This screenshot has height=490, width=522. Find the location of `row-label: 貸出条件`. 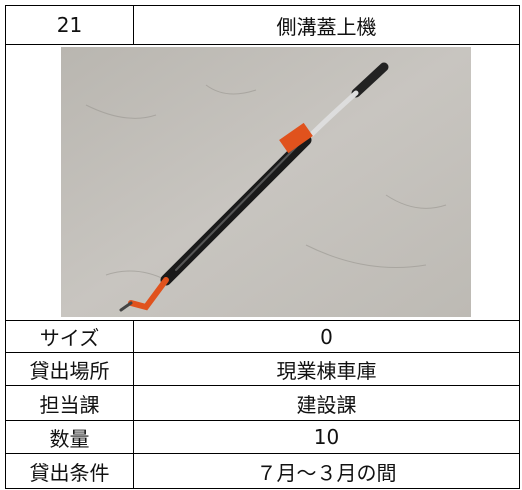

row-label: 貸出条件 is located at coordinates (69, 471).